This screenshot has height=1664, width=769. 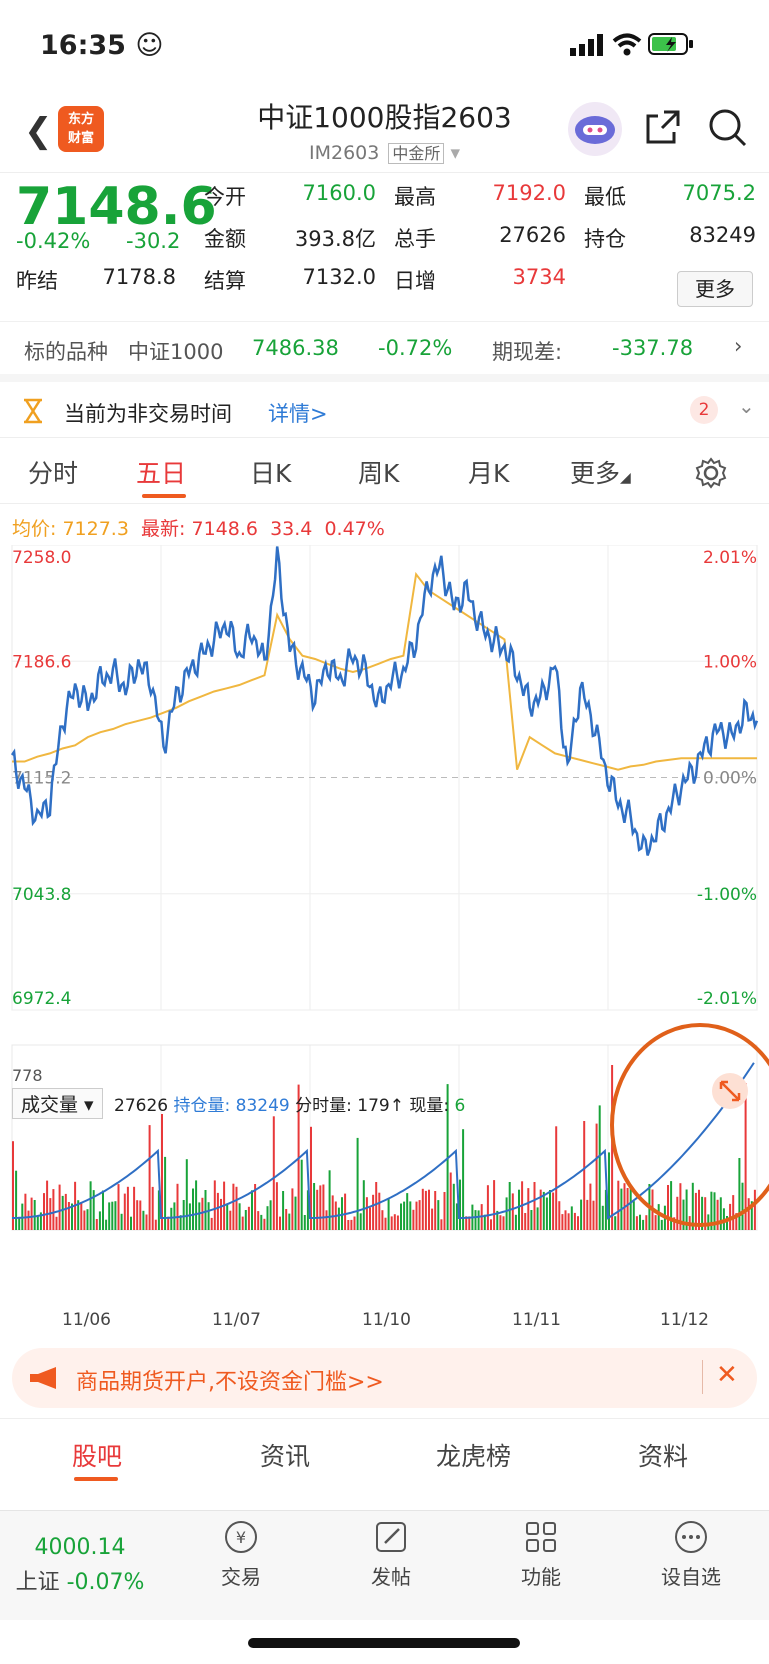 What do you see at coordinates (663, 127) in the screenshot?
I see `share-icon` at bounding box center [663, 127].